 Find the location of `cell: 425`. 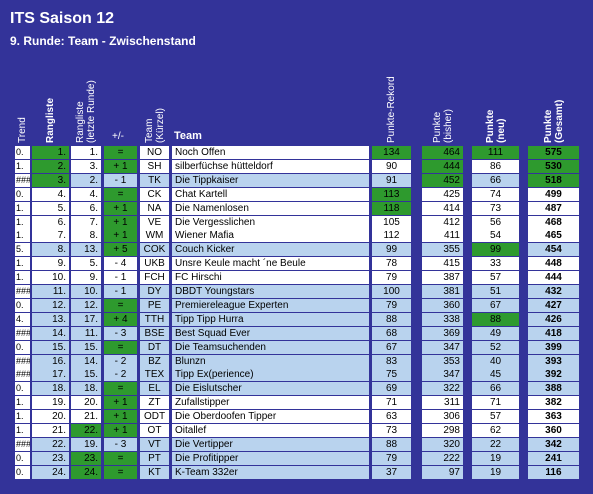

cell: 425 is located at coordinates (442, 194).